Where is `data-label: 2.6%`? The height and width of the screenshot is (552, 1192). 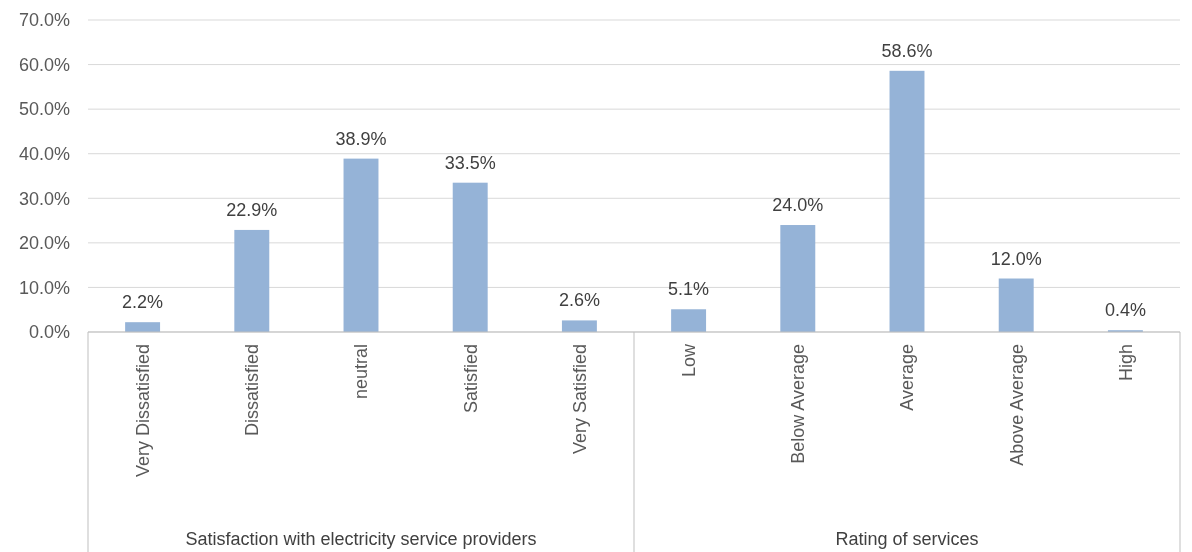
data-label: 2.6% is located at coordinates (579, 300).